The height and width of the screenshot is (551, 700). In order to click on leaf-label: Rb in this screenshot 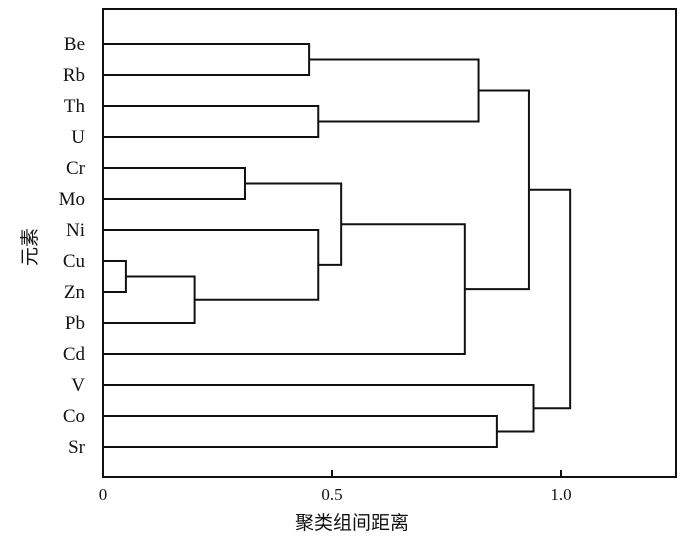, I will do `click(74, 75)`.